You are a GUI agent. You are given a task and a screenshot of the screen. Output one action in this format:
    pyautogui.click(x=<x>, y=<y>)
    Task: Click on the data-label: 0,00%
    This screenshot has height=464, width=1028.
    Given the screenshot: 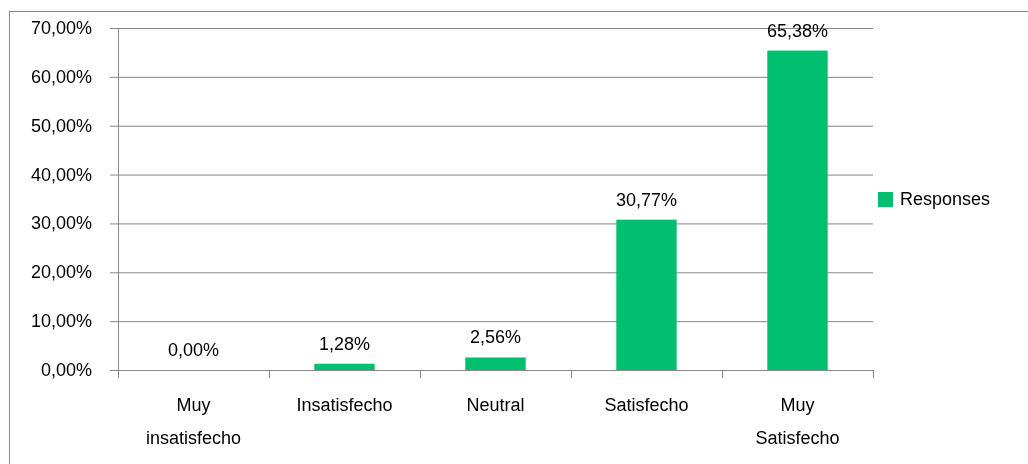 What is the action you would take?
    pyautogui.click(x=193, y=350)
    